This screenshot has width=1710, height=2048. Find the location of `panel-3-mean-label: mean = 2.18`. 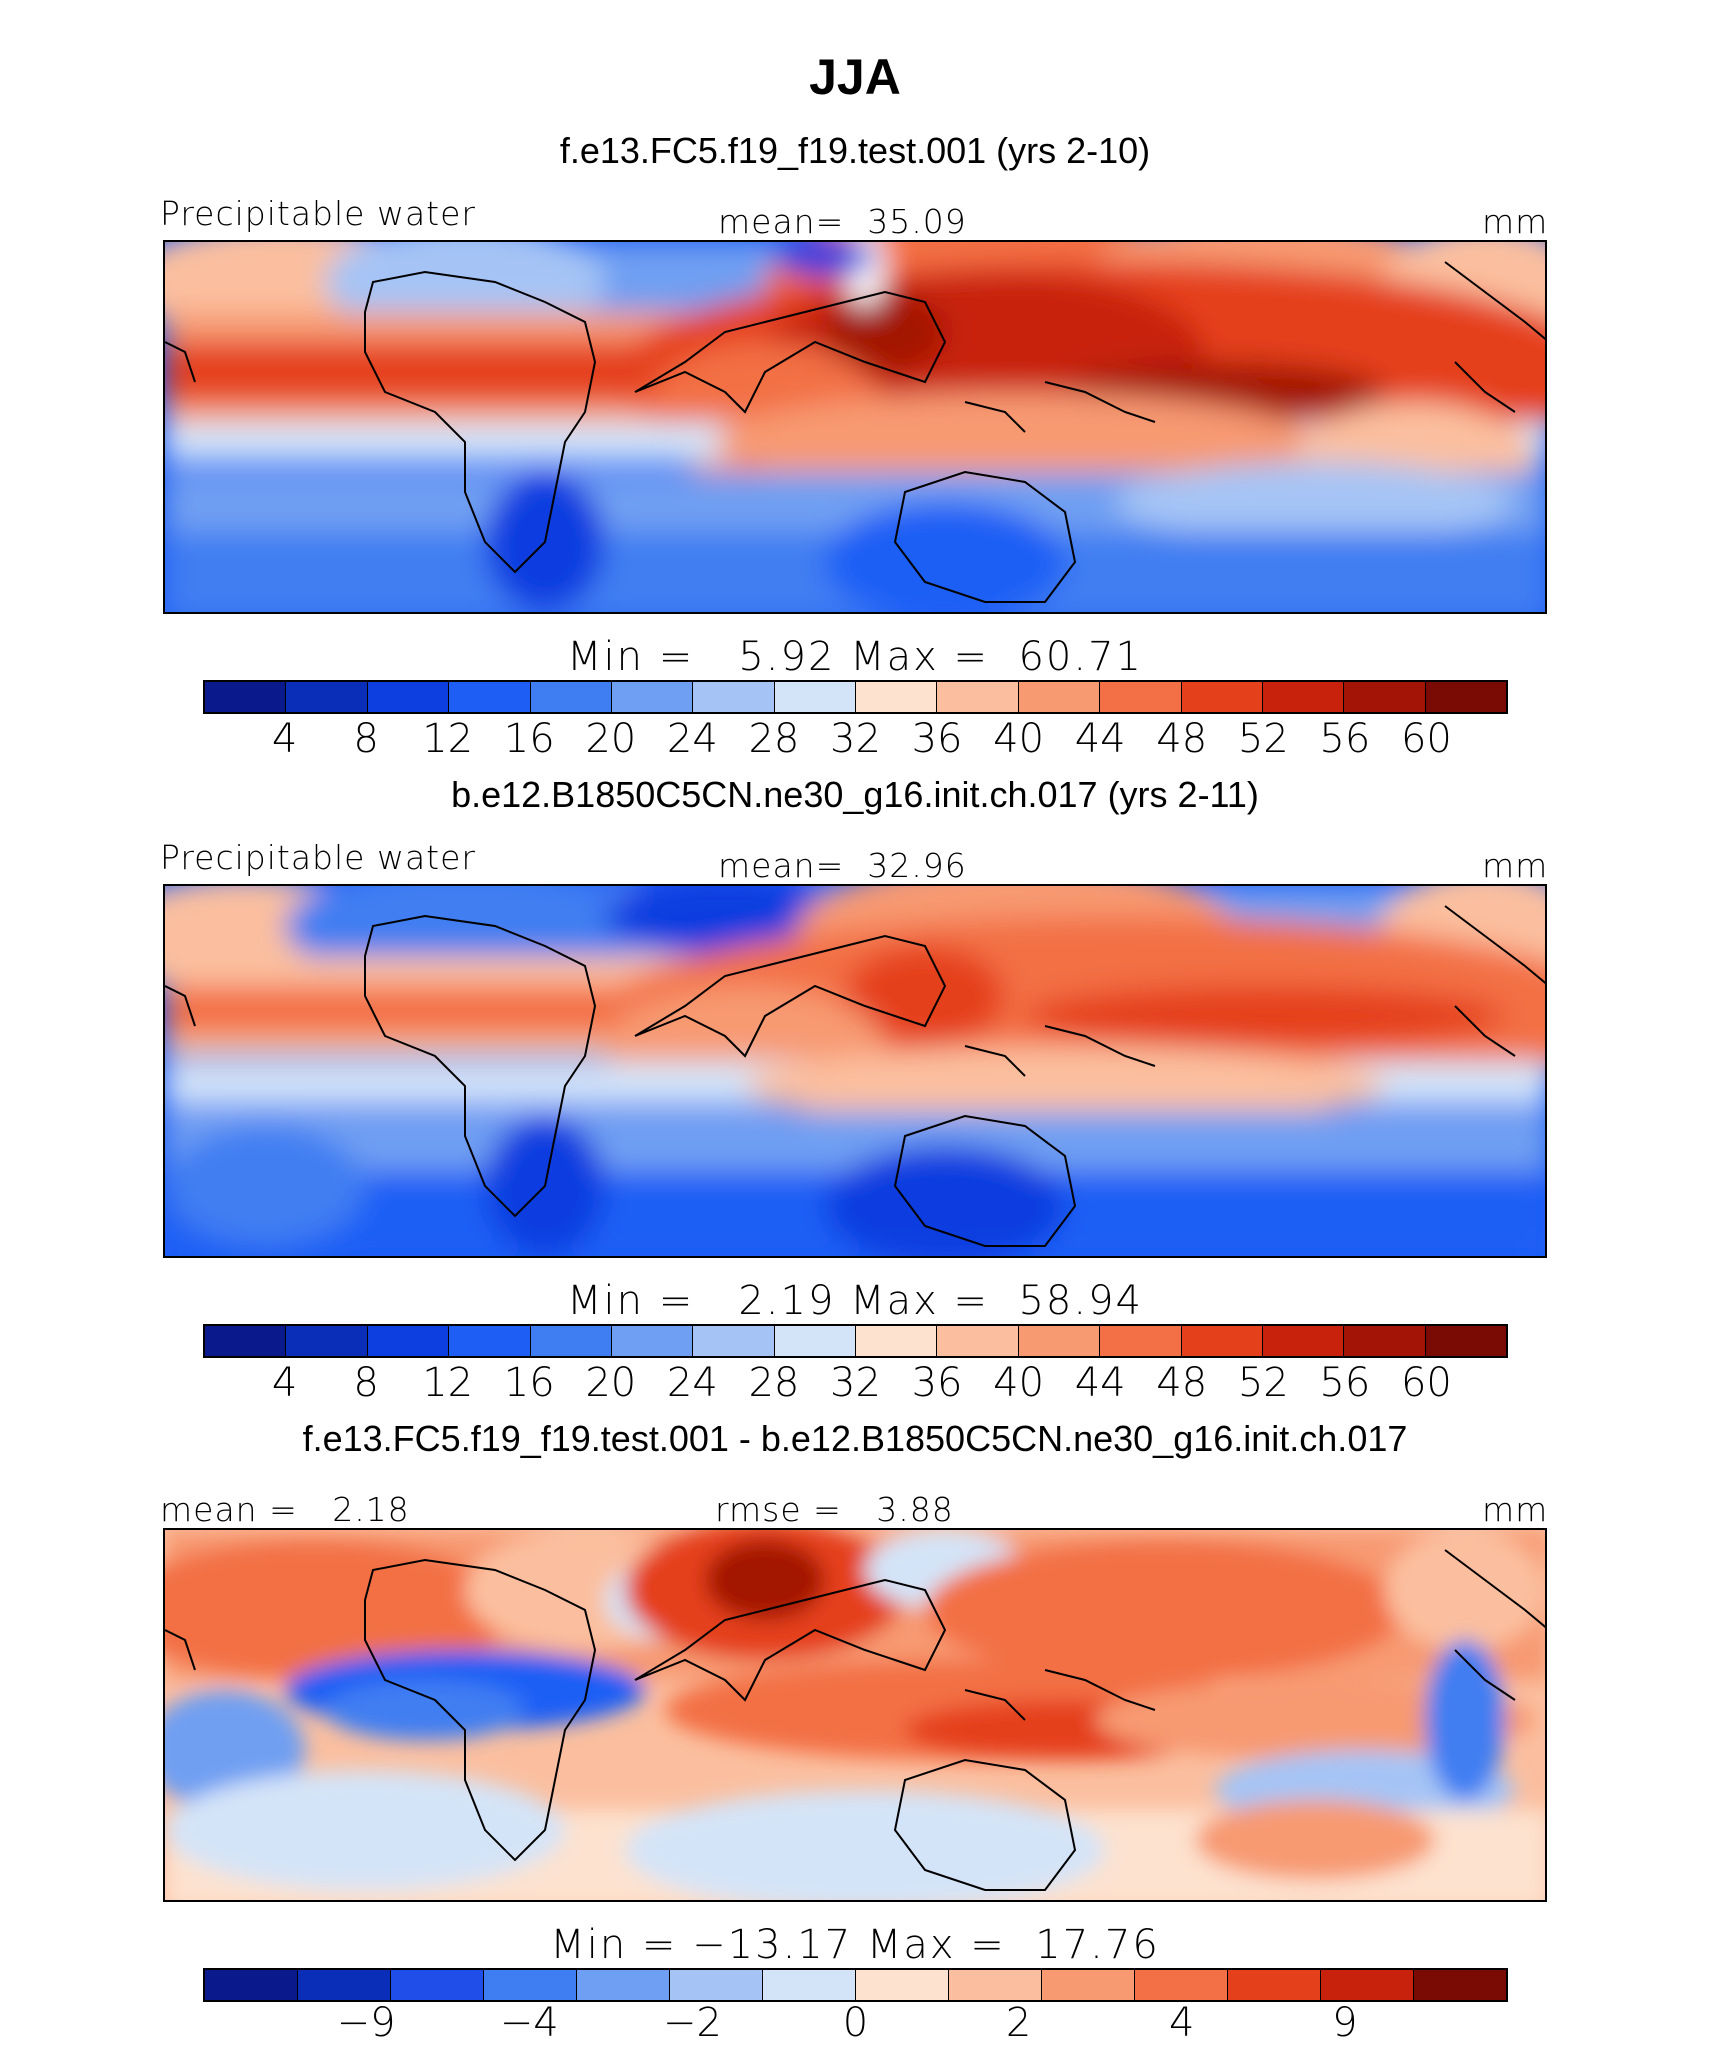

panel-3-mean-label: mean = 2.18 is located at coordinates (285, 1509).